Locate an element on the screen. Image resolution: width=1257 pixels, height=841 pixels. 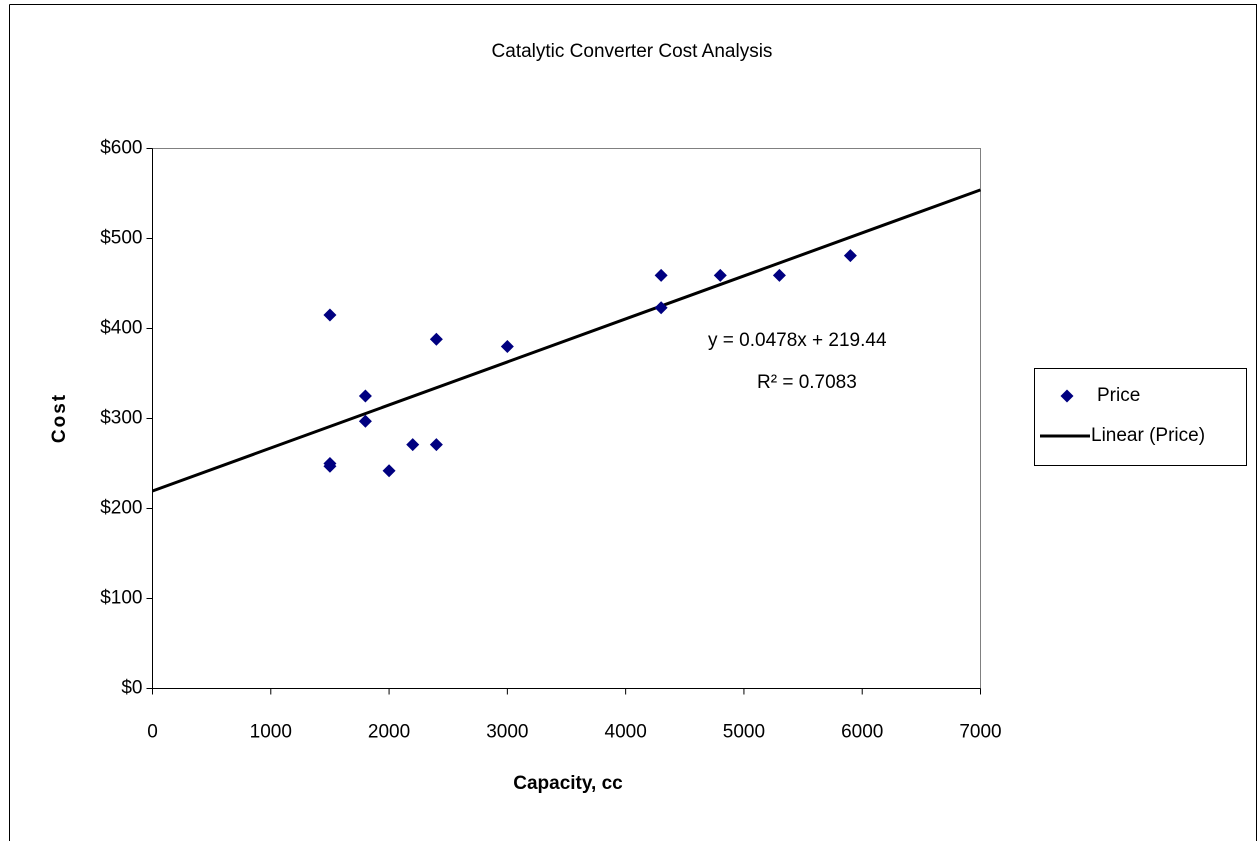
y-tick-label: $200 is located at coordinates (121, 508).